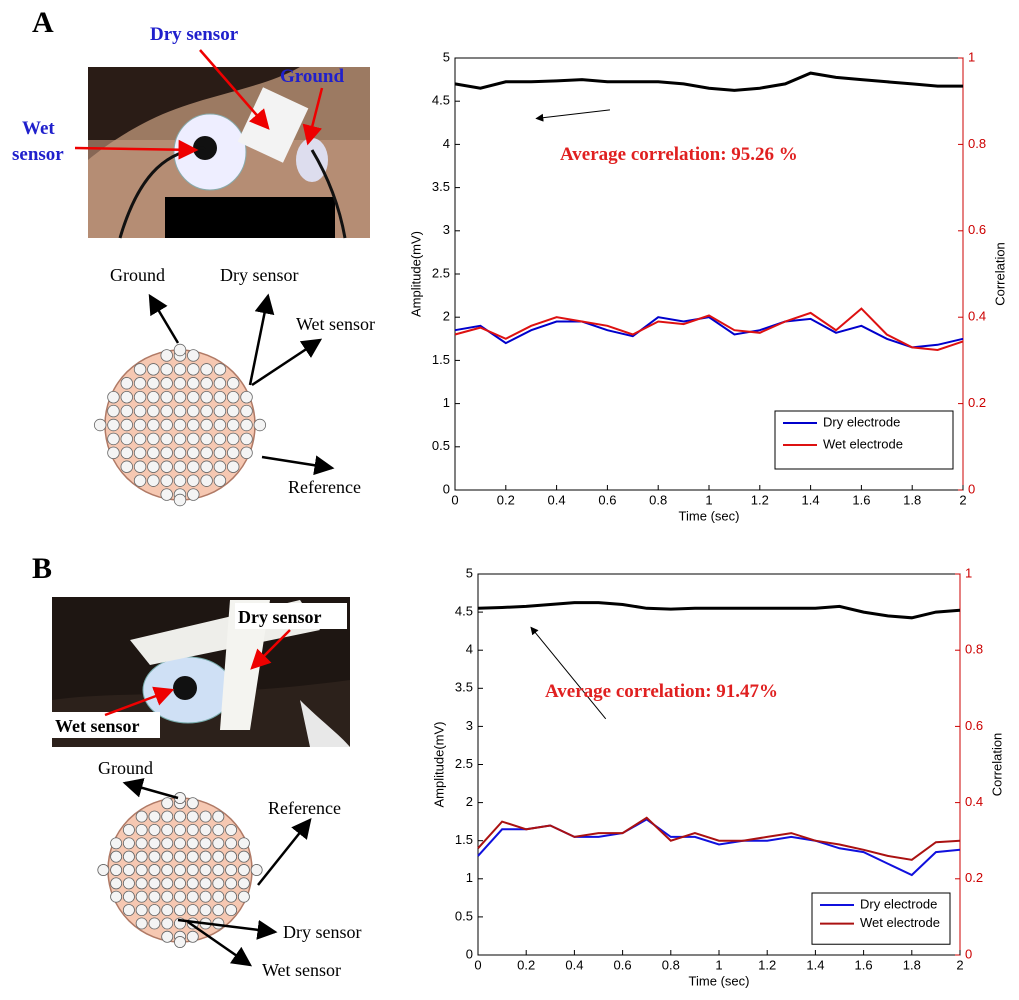  Describe the element at coordinates (719, 838) in the screenshot. I see `signal-line` at that location.